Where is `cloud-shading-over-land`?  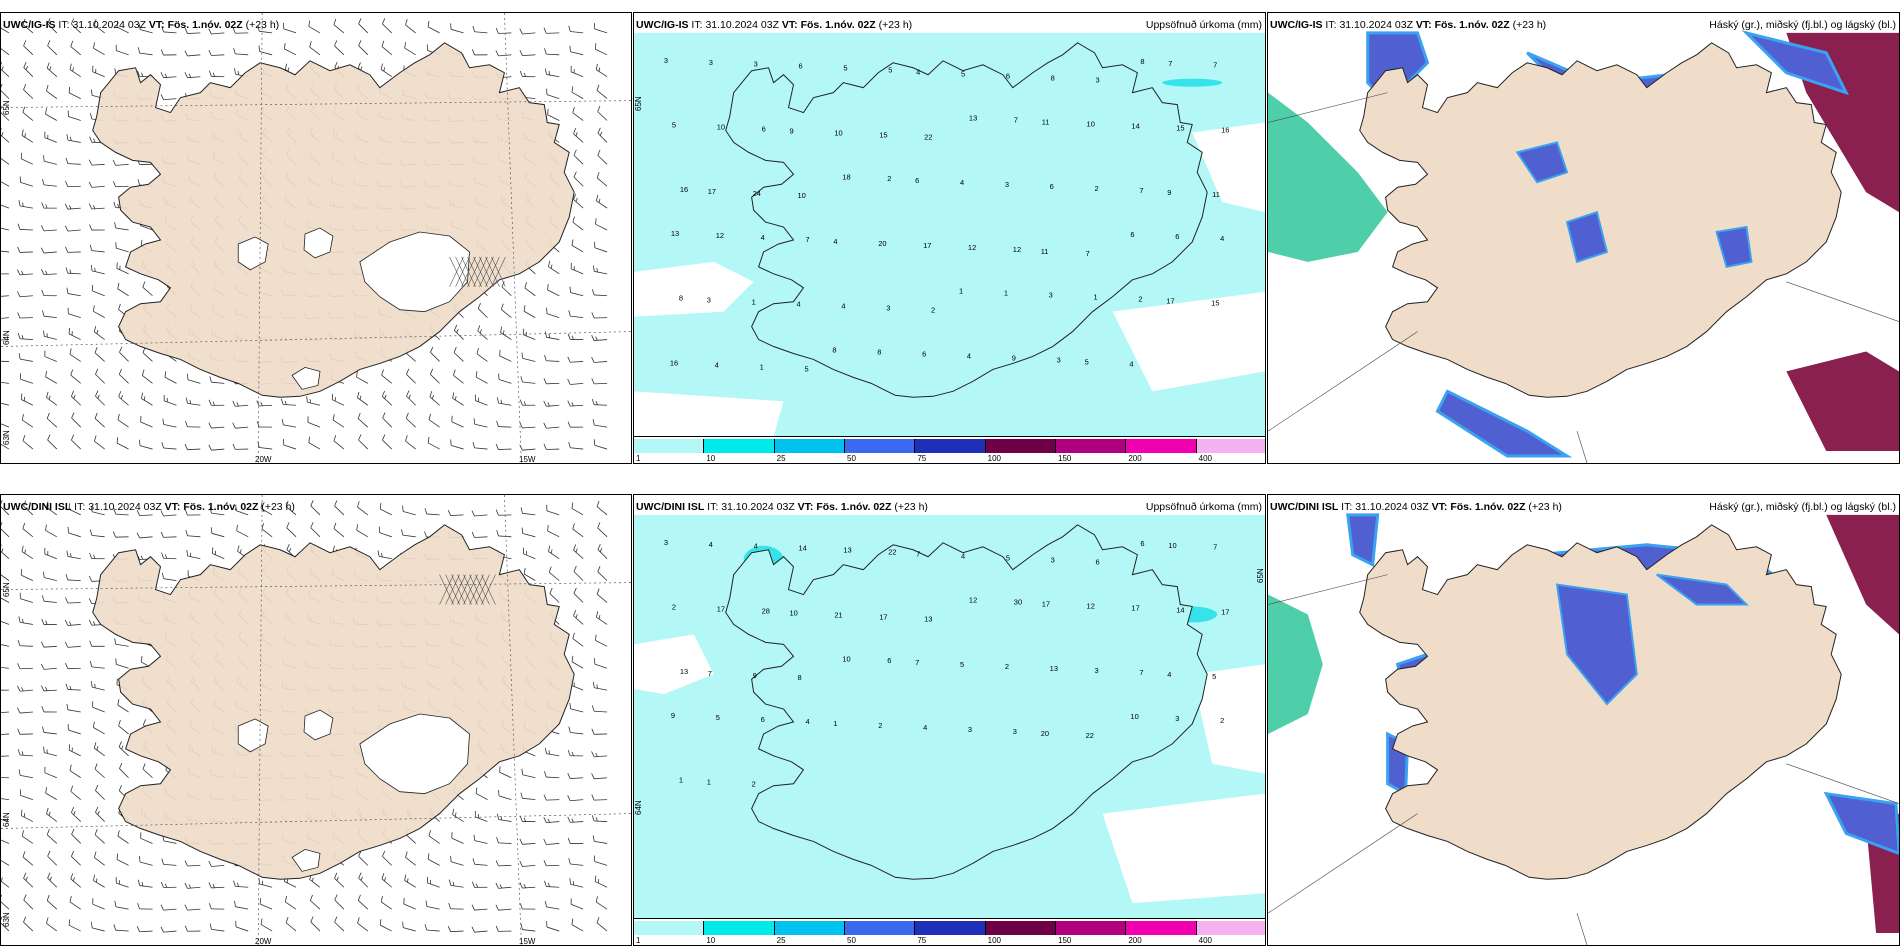
cloud-shading-over-land is located at coordinates (1634, 205).